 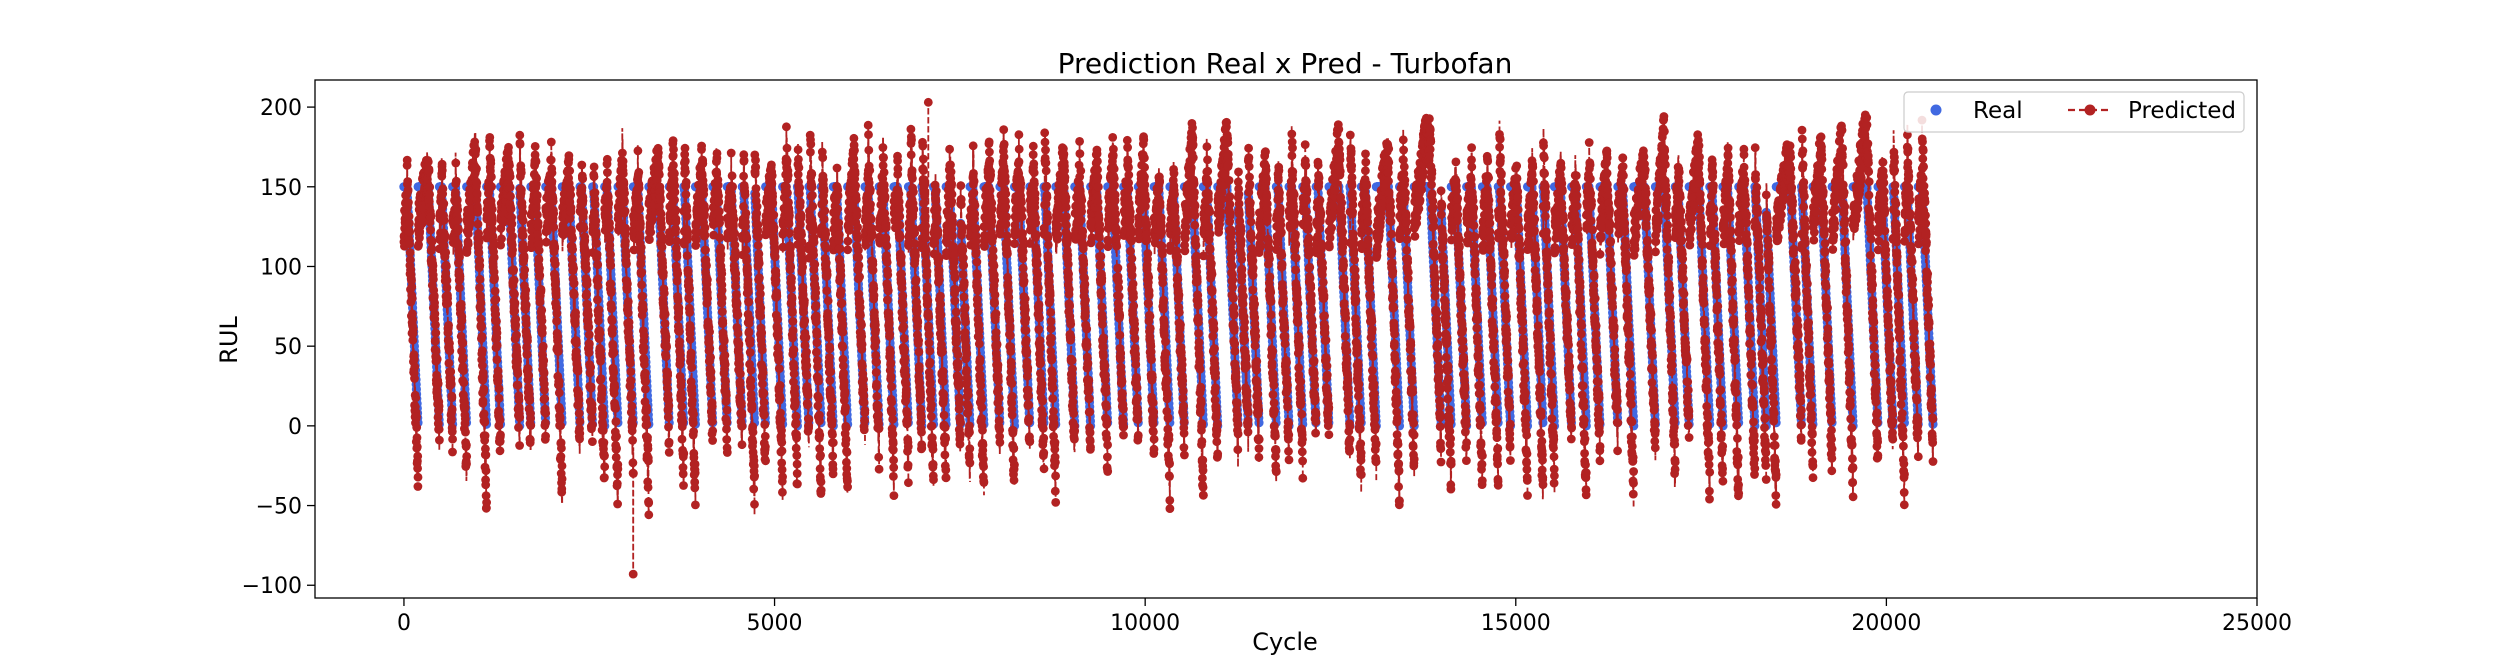 What do you see at coordinates (1285, 63) in the screenshot?
I see `chart-title: Prediction Real x Pred - Turbofan` at bounding box center [1285, 63].